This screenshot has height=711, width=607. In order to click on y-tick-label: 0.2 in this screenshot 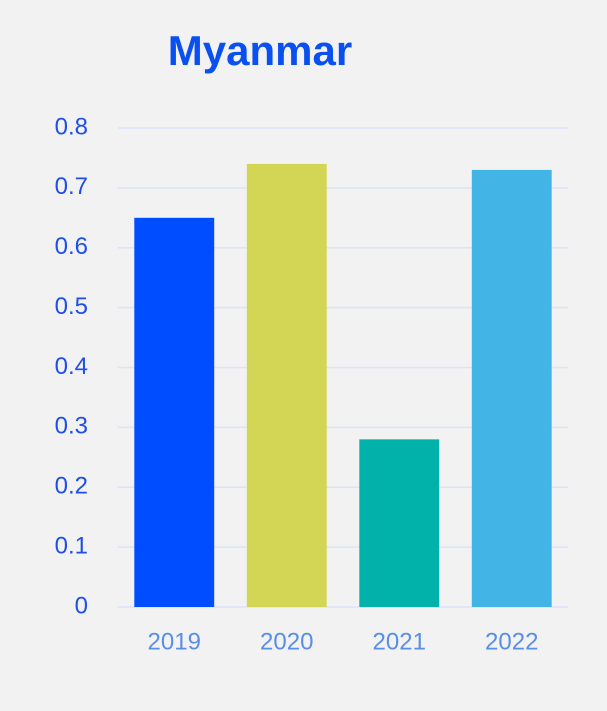, I will do `click(71, 486)`.